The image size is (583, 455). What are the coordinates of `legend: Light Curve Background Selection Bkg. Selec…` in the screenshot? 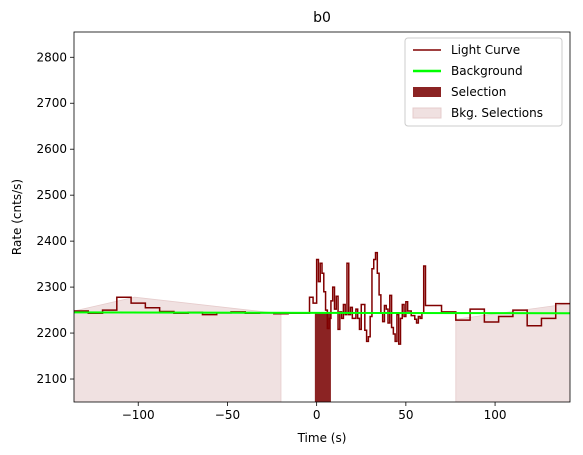 It's located at (483, 82).